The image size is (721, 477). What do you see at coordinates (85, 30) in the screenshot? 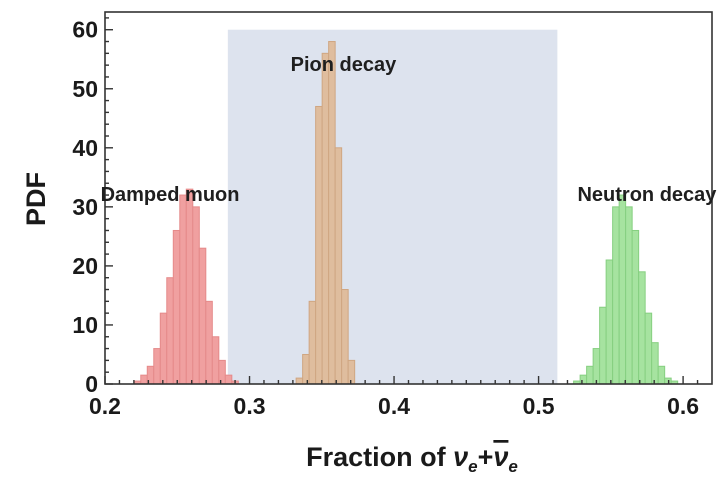
I see `y-tick-label: 60` at bounding box center [85, 30].